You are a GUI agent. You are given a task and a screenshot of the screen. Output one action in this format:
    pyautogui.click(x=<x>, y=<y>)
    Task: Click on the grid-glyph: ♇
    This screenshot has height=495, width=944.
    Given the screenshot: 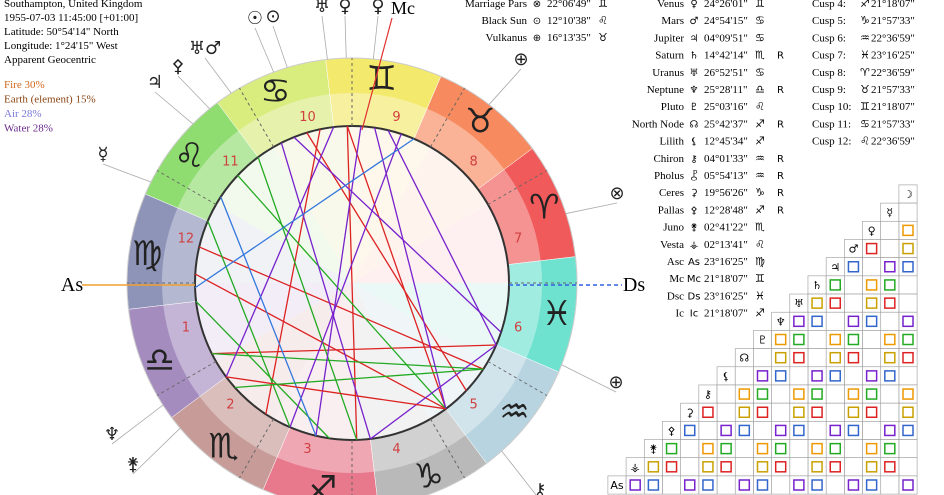 What is the action you would take?
    pyautogui.click(x=763, y=340)
    